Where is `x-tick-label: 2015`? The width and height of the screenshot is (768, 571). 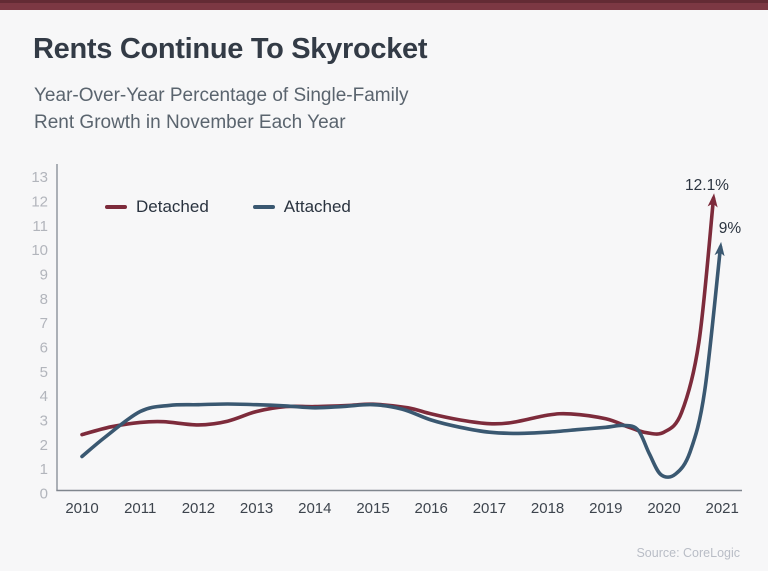
x-tick-label: 2015 is located at coordinates (372, 508).